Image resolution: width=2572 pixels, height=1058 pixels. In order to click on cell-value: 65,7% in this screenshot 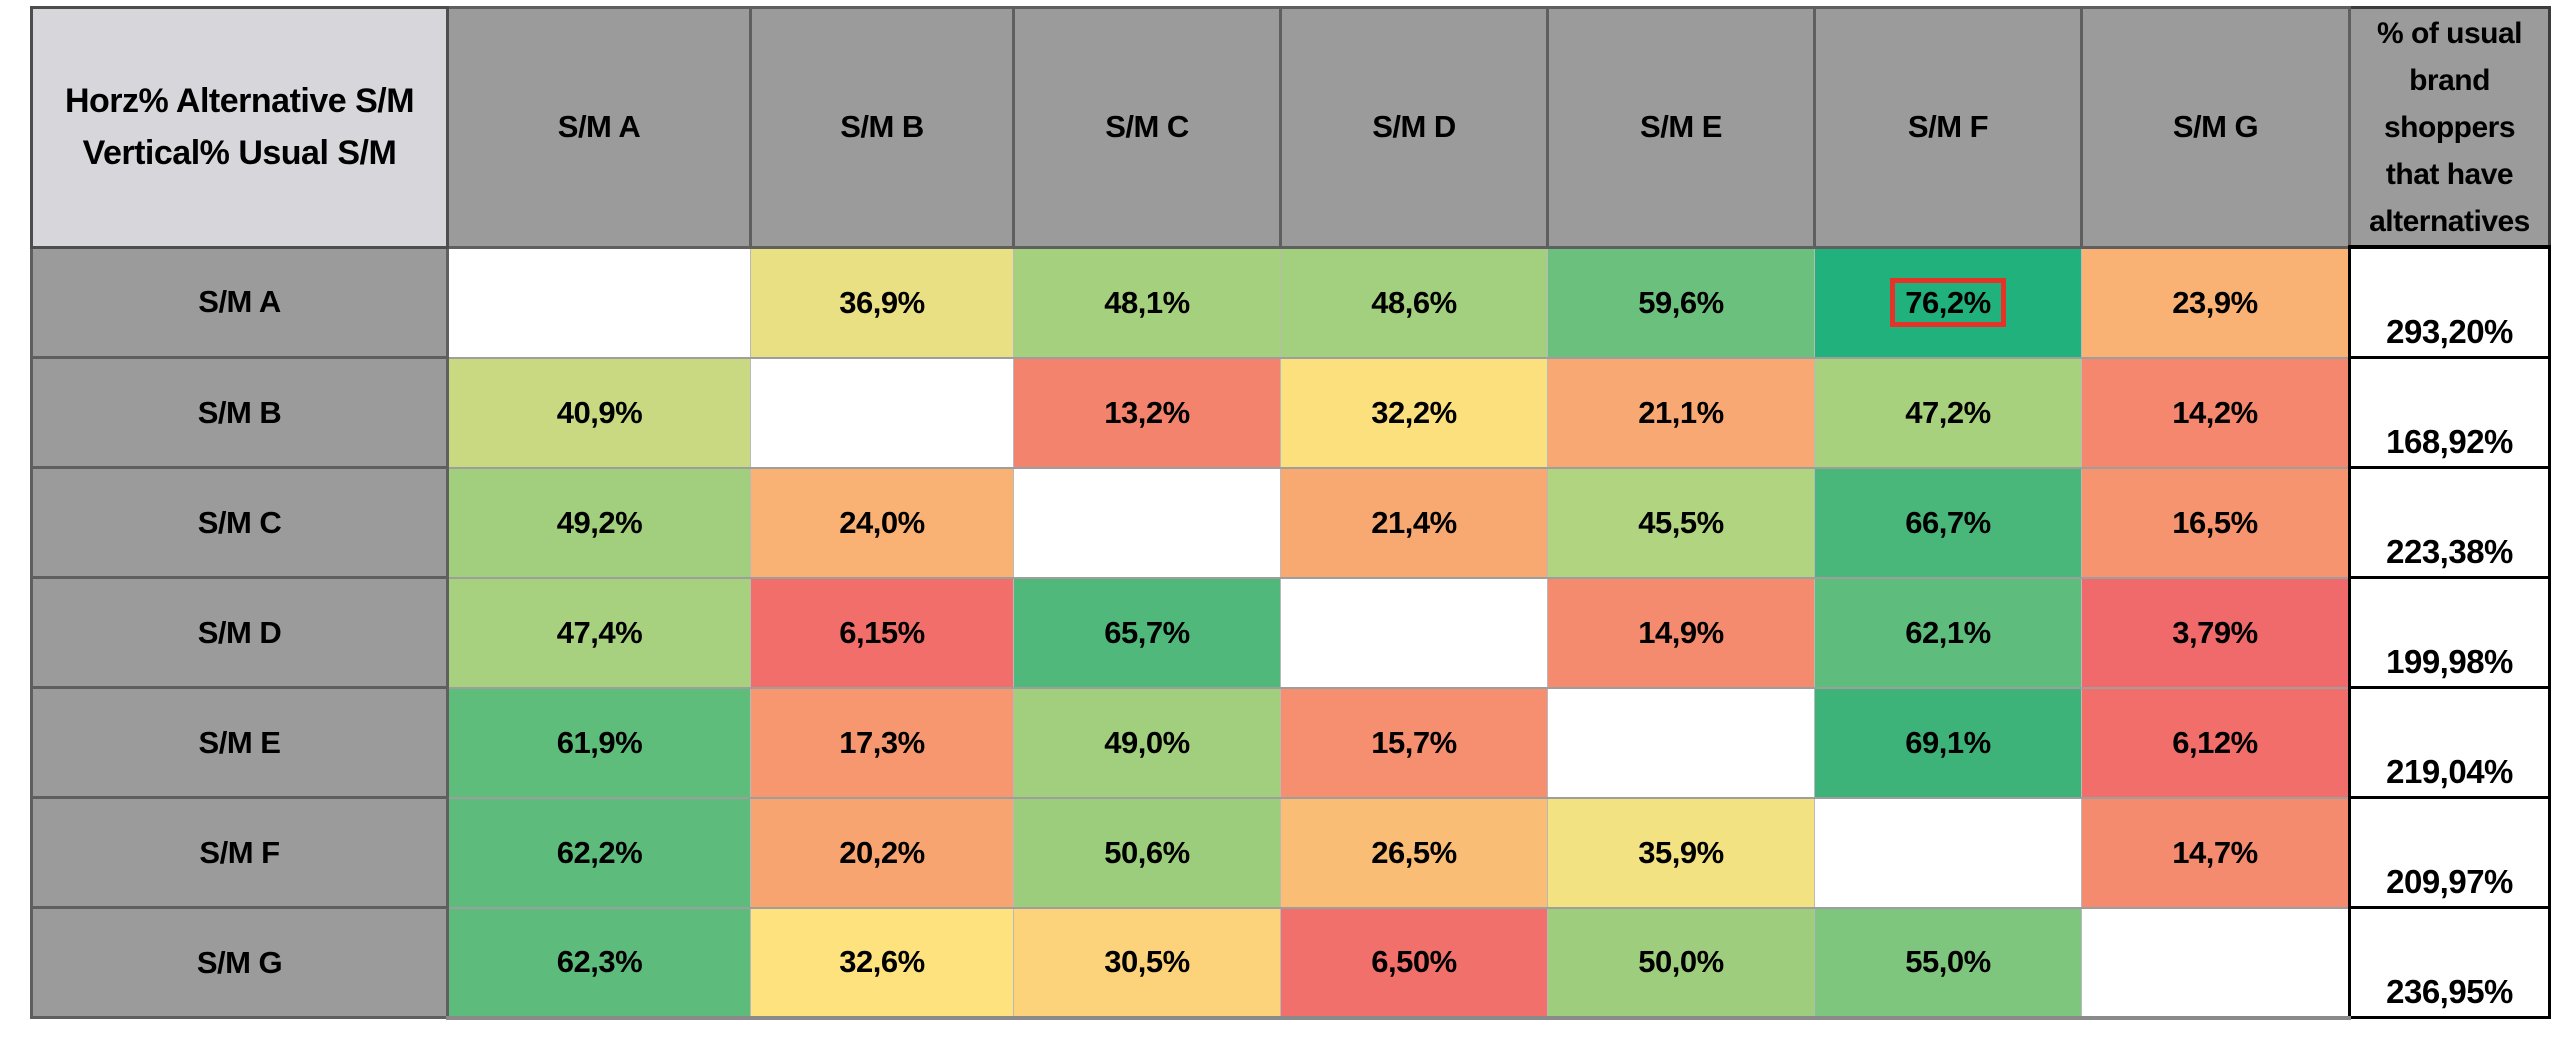, I will do `click(1147, 632)`.